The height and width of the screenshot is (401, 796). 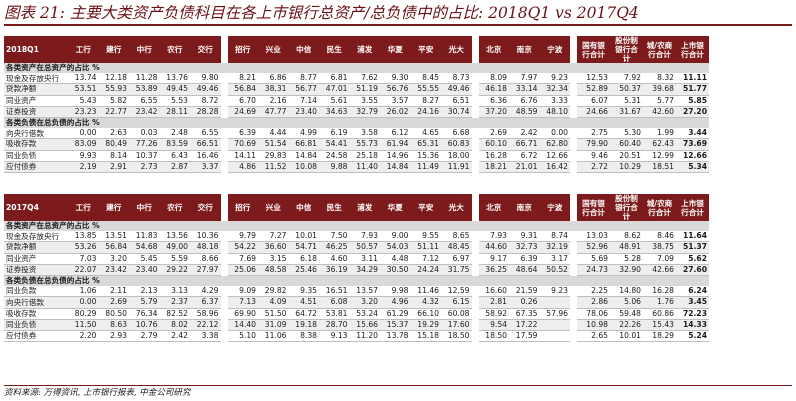 I want to click on column-header: 华夏, so click(x=395, y=207).